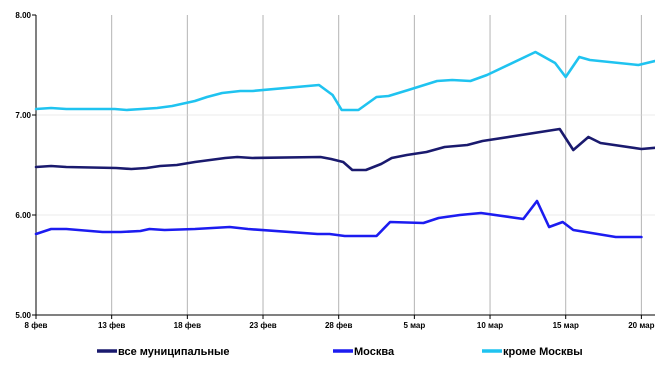 The image size is (655, 368). What do you see at coordinates (187, 325) in the screenshot?
I see `x-tick-label: 18 фев` at bounding box center [187, 325].